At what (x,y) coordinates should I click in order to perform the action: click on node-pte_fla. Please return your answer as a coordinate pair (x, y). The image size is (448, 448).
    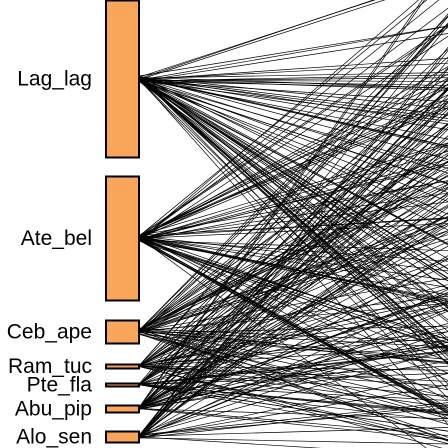
    Looking at the image, I should click on (122, 385).